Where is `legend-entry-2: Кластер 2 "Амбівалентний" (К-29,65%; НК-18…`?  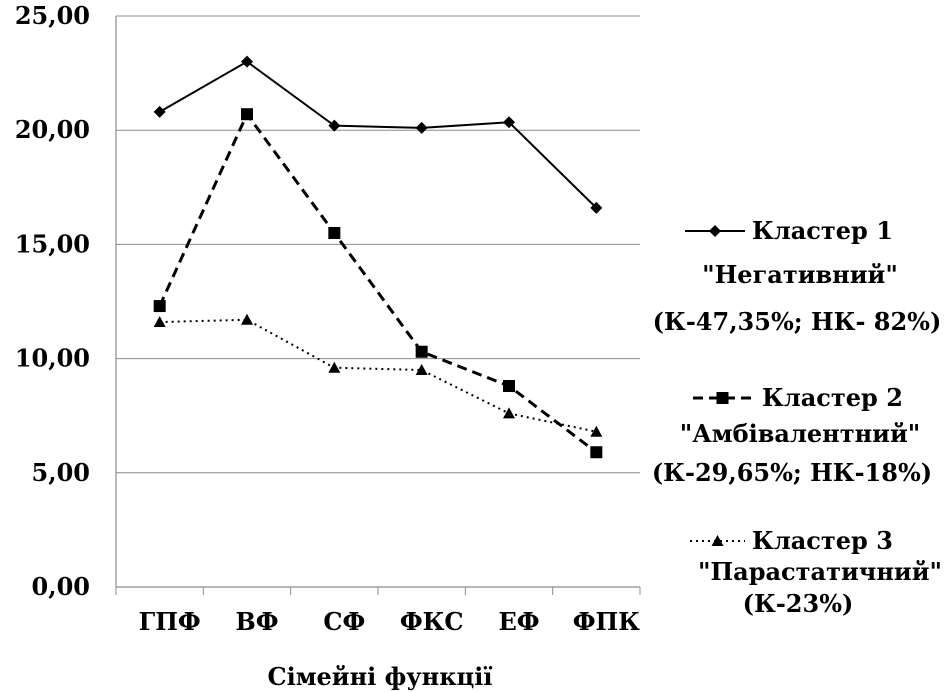 legend-entry-2: Кластер 2 "Амбівалентний" (К-29,65%; НК-18… is located at coordinates (792, 435).